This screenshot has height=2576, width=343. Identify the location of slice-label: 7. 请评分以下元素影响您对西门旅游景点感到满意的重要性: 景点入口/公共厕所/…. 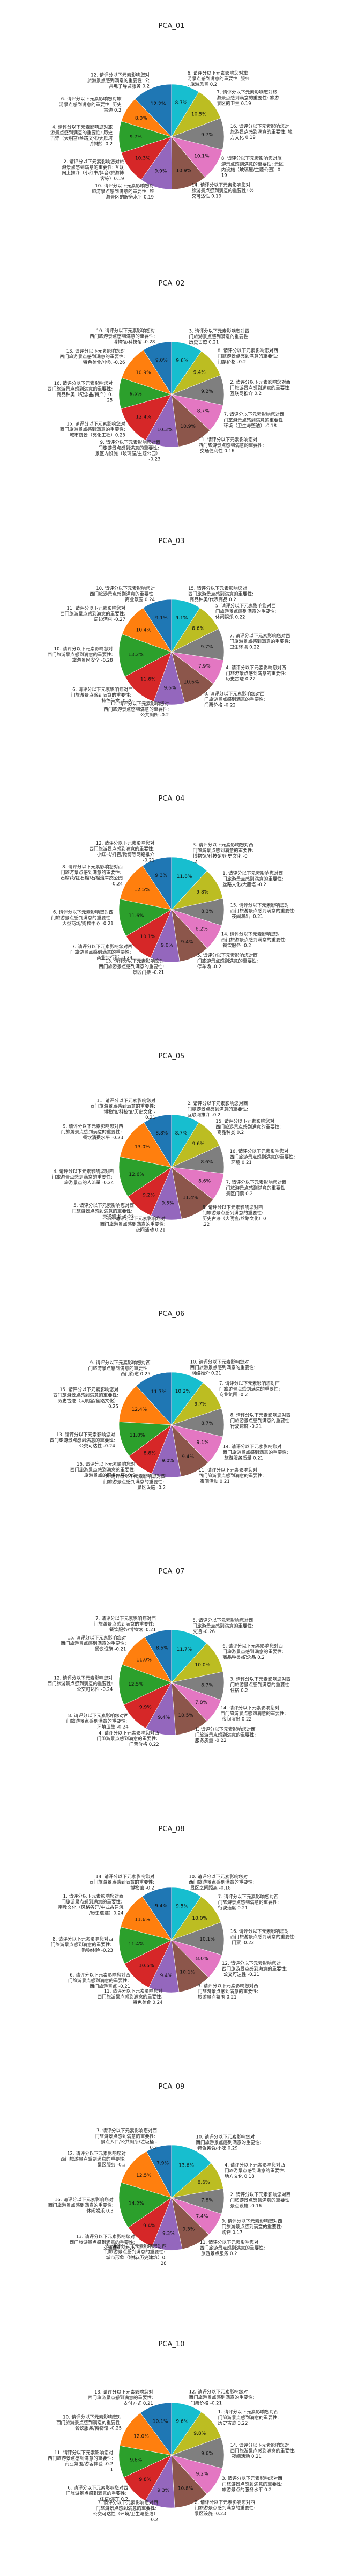
(126, 2139).